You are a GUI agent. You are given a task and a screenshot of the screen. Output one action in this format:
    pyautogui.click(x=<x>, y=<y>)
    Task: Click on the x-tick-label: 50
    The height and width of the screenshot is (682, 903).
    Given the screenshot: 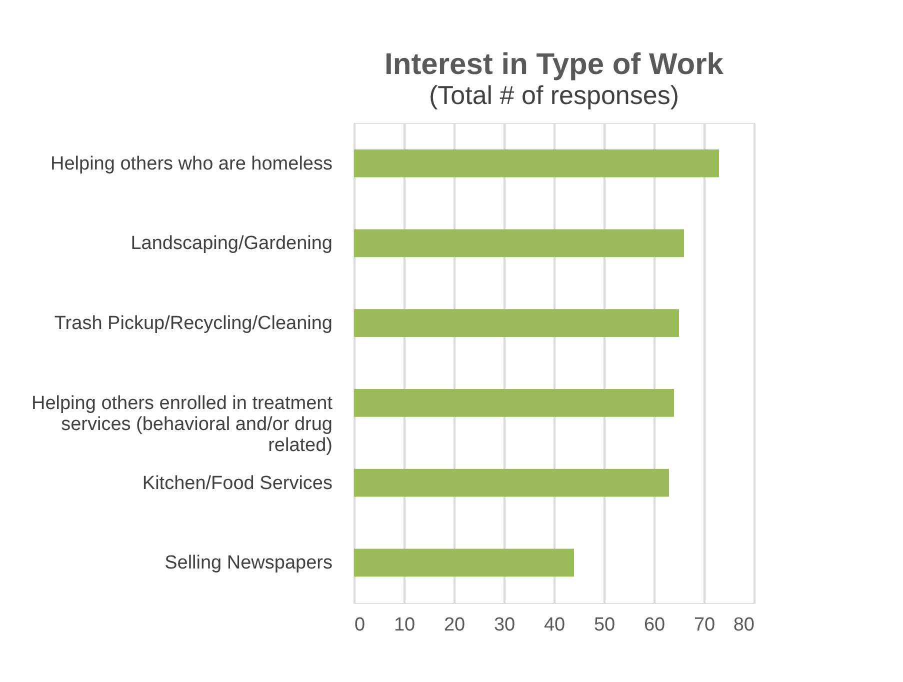 What is the action you would take?
    pyautogui.click(x=605, y=625)
    